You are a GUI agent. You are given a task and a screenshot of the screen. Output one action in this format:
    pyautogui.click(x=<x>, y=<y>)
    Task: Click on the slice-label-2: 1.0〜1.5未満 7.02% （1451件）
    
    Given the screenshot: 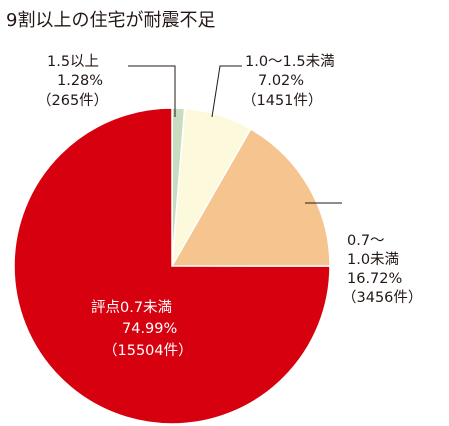 What is the action you would take?
    pyautogui.click(x=288, y=81)
    